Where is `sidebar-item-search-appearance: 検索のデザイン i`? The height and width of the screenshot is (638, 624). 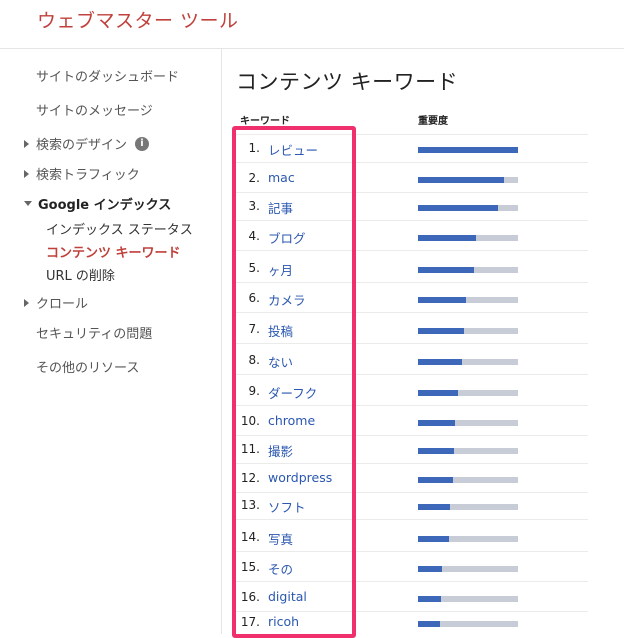
sidebar-item-search-appearance: 検索のデザイン i is located at coordinates (87, 143).